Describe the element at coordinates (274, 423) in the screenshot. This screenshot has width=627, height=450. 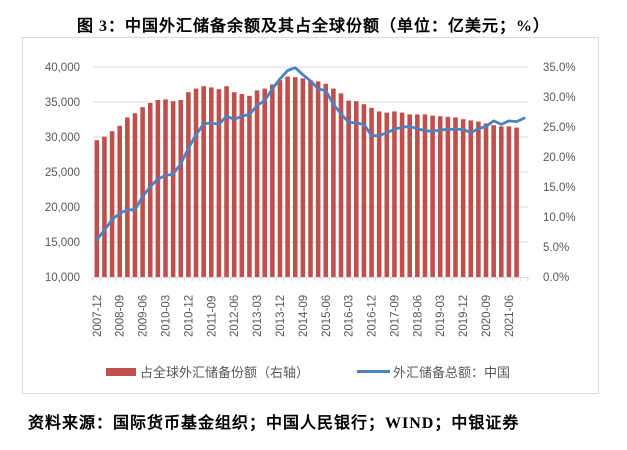
I see `source-note: 资料来源：国际货币基金组织；中国人民银行；WIND；中银证券` at that location.